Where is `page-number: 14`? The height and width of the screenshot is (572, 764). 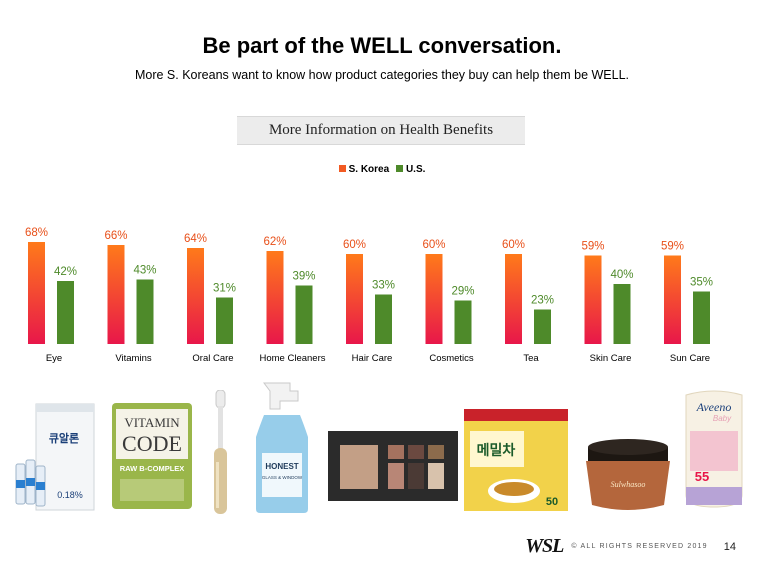 page-number: 14 is located at coordinates (729, 546).